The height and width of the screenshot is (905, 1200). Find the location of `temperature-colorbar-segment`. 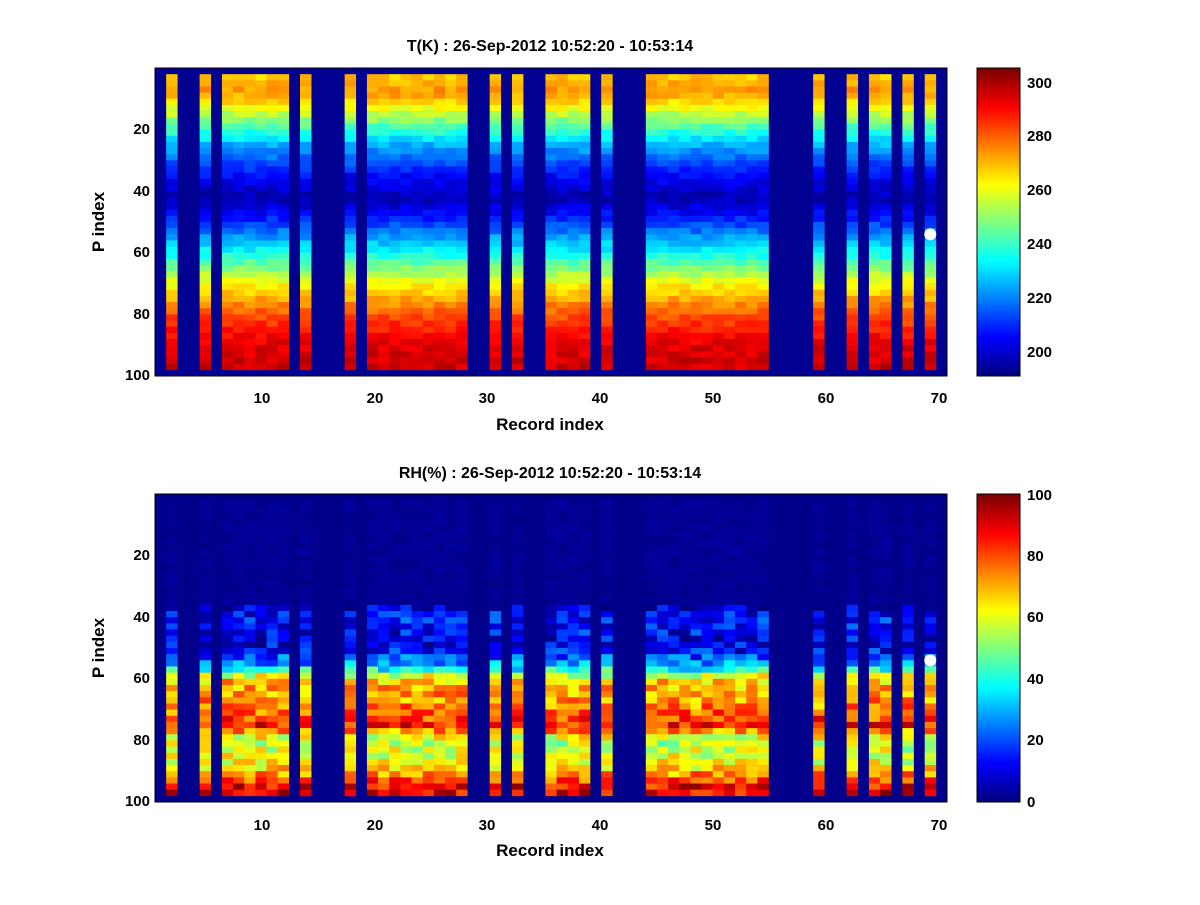

temperature-colorbar-segment is located at coordinates (998, 103).